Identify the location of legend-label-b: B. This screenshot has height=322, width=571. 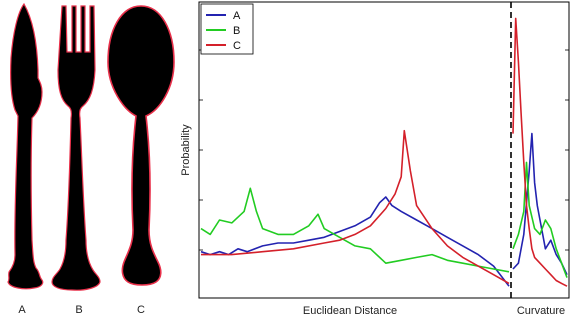
(236, 31).